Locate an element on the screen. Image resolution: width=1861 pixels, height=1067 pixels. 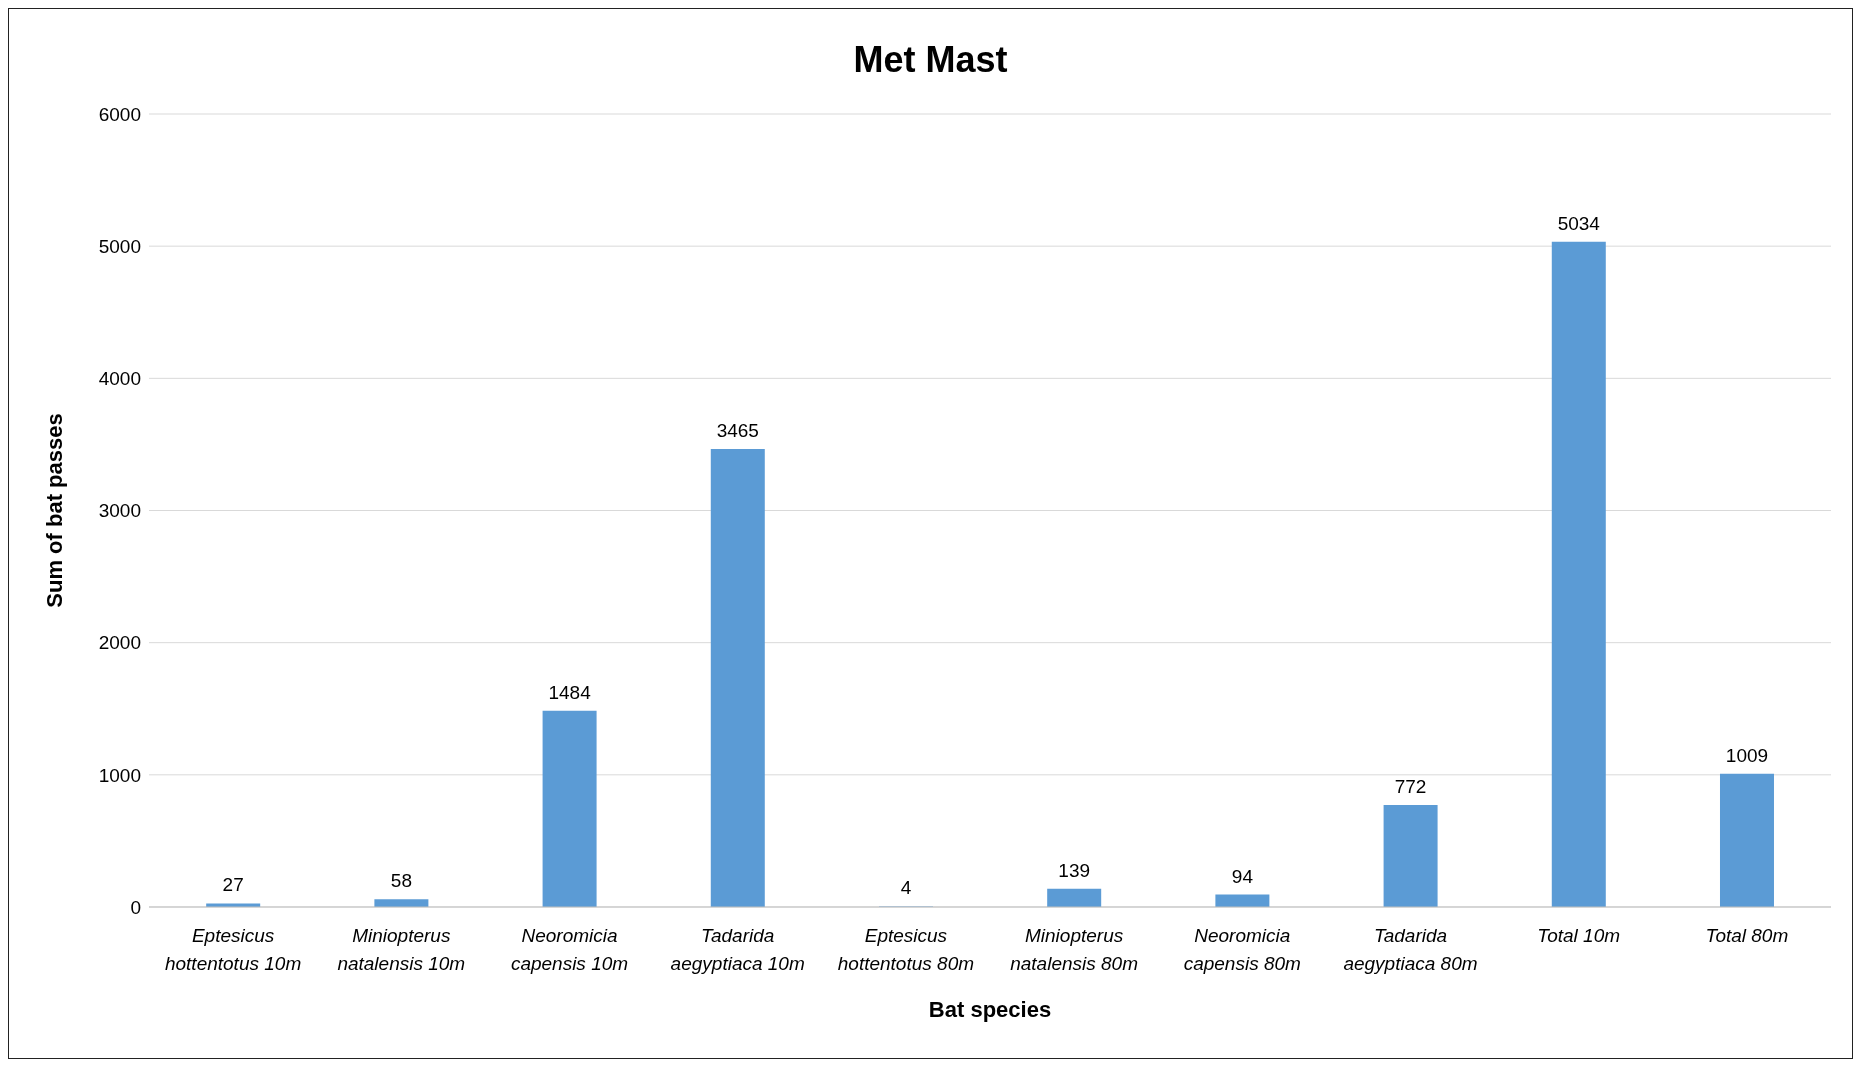
data-label: 94 is located at coordinates (1242, 876).